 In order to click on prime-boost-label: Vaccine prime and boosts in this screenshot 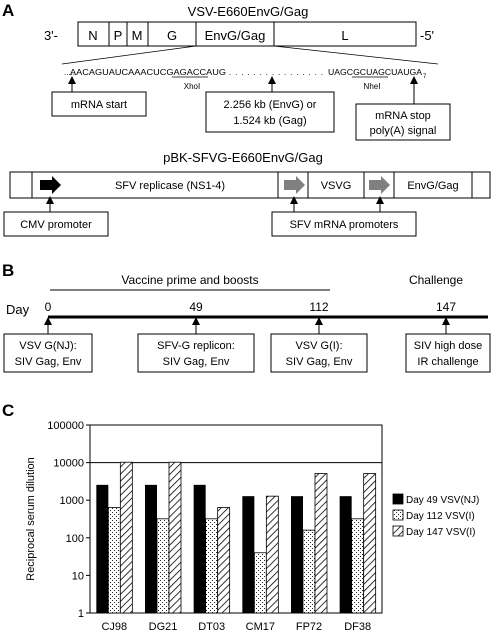, I will do `click(189, 280)`.